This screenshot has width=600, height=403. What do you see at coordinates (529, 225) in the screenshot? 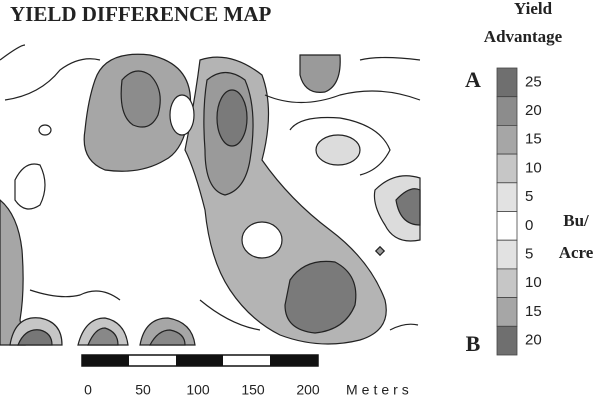
I see `legend-label: 0` at bounding box center [529, 225].